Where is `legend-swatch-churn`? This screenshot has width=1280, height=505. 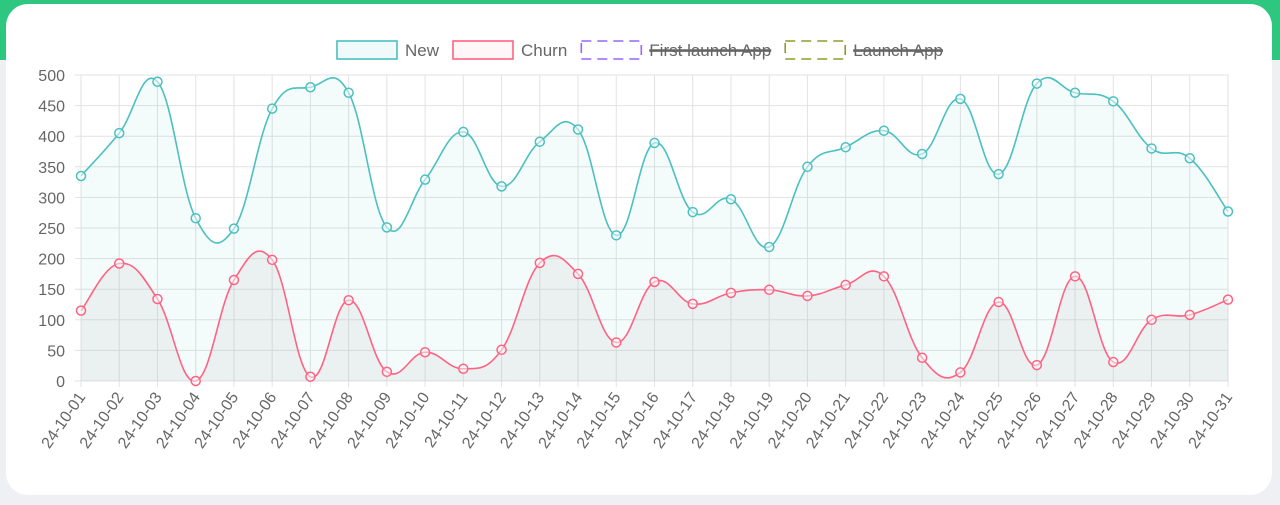 legend-swatch-churn is located at coordinates (483, 50).